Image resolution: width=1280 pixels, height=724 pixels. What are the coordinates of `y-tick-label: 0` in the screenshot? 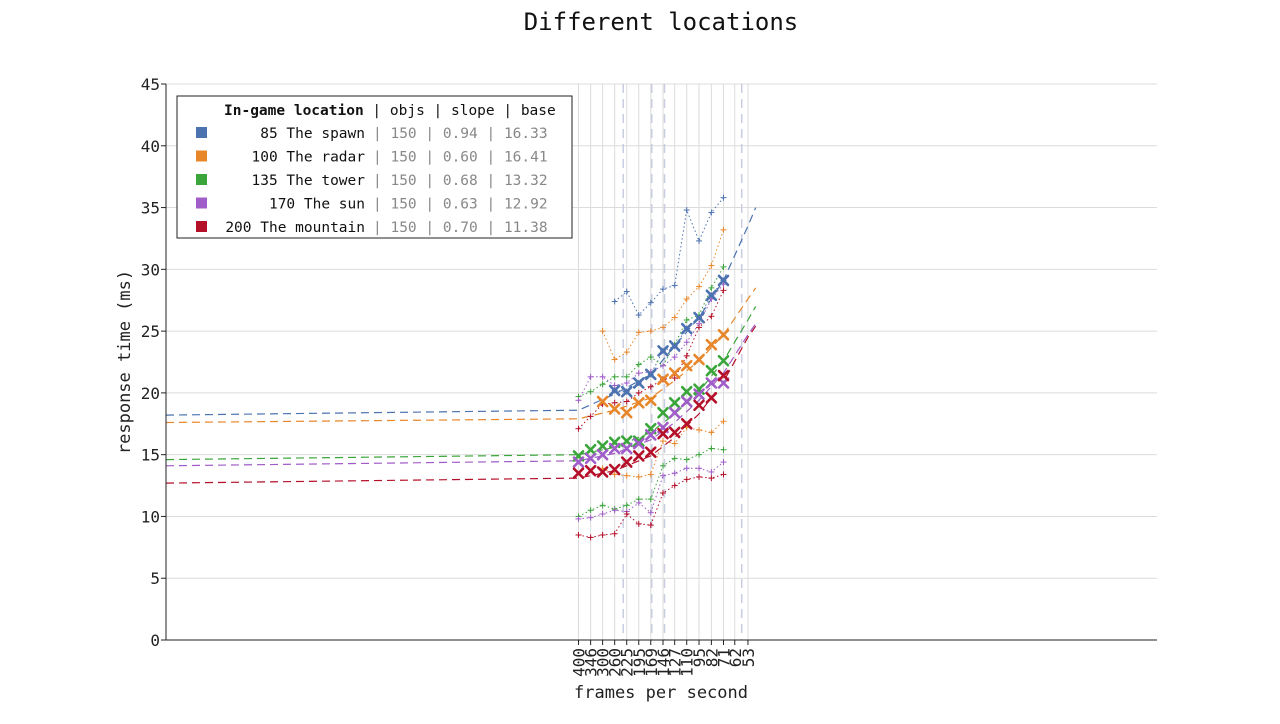 It's located at (155, 640).